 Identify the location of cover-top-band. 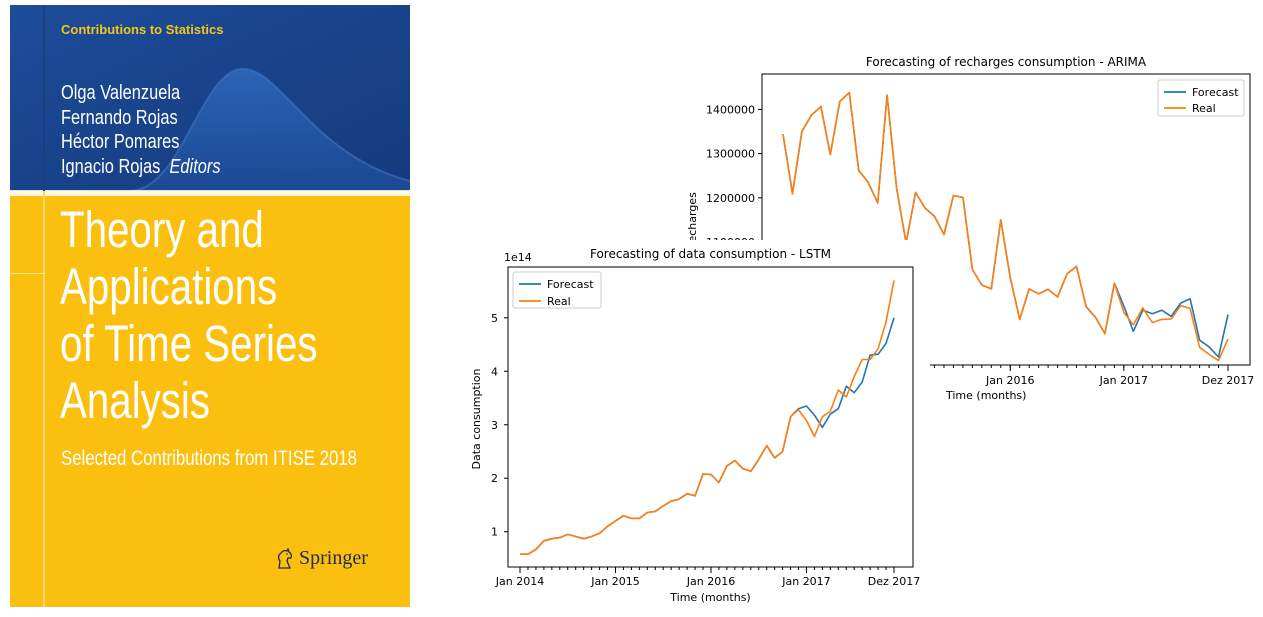
(210, 98).